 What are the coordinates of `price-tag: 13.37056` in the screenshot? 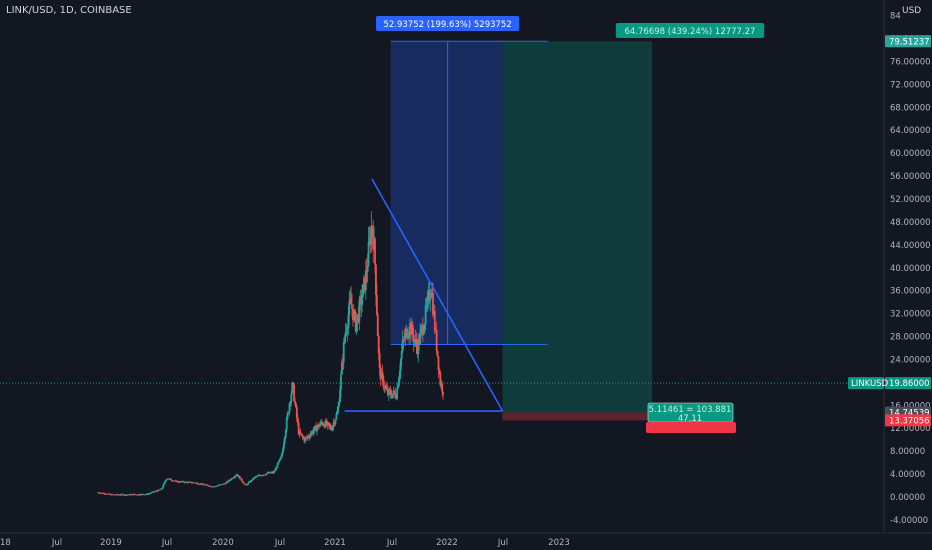 It's located at (908, 420).